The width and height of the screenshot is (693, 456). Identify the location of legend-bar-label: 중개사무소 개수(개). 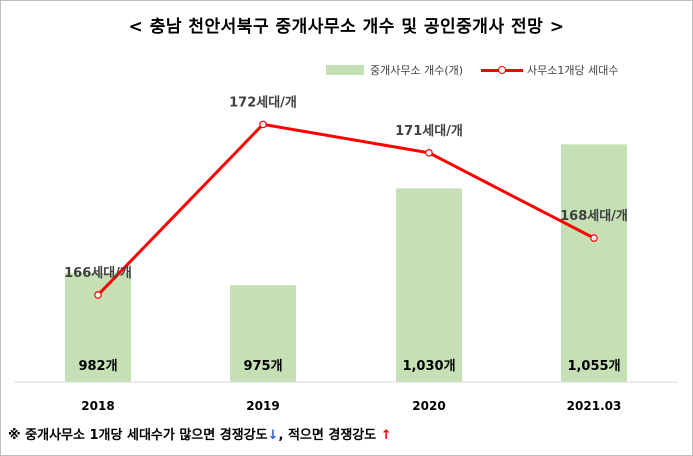
(417, 70).